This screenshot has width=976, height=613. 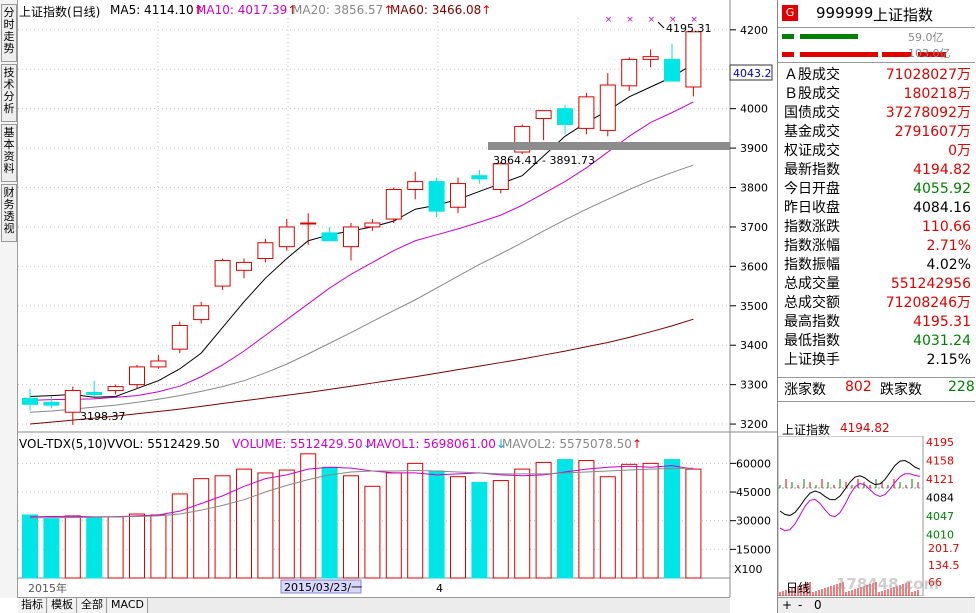 What do you see at coordinates (343, 10) in the screenshot?
I see `ma20-label: MA20: 3856.57↑` at bounding box center [343, 10].